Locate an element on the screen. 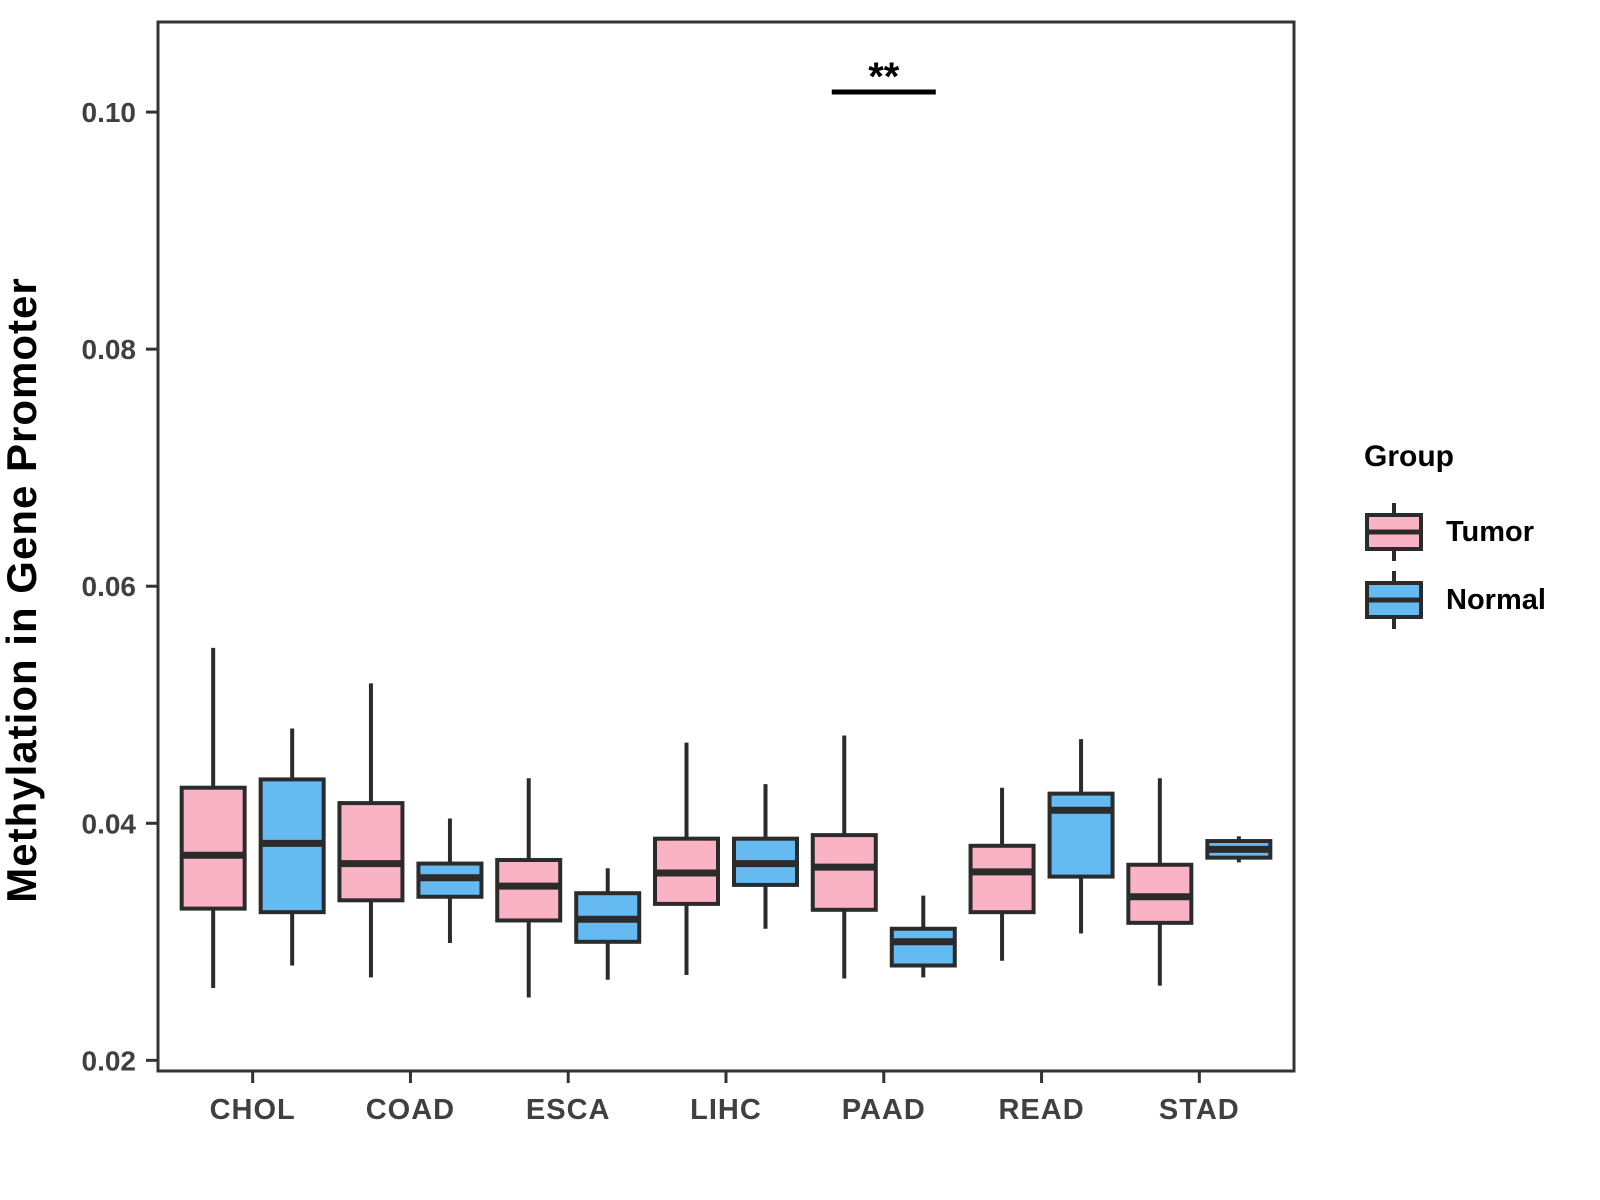  y-tick-label: 0.04 is located at coordinates (109, 823).